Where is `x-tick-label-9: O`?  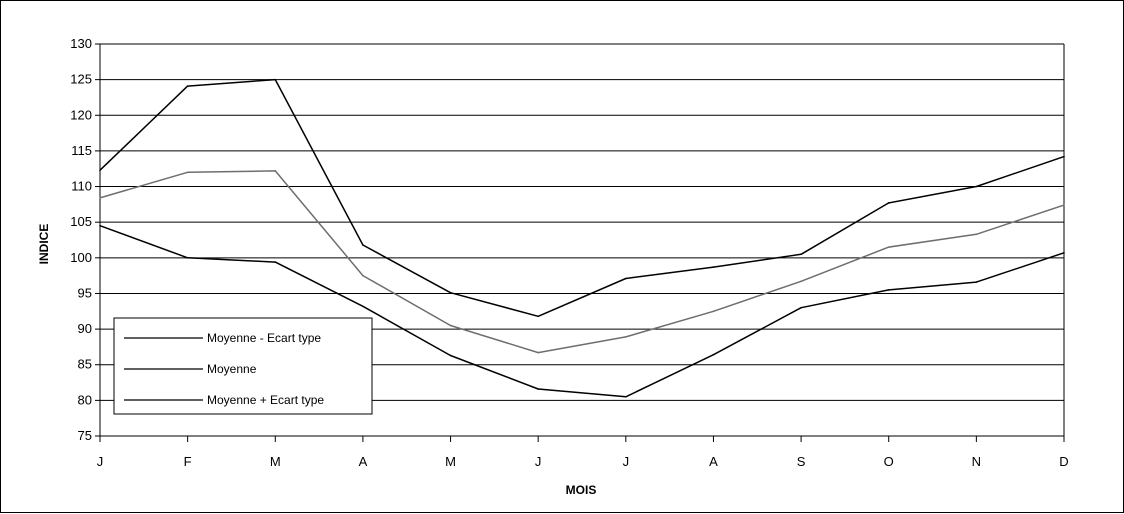 x-tick-label-9: O is located at coordinates (889, 461).